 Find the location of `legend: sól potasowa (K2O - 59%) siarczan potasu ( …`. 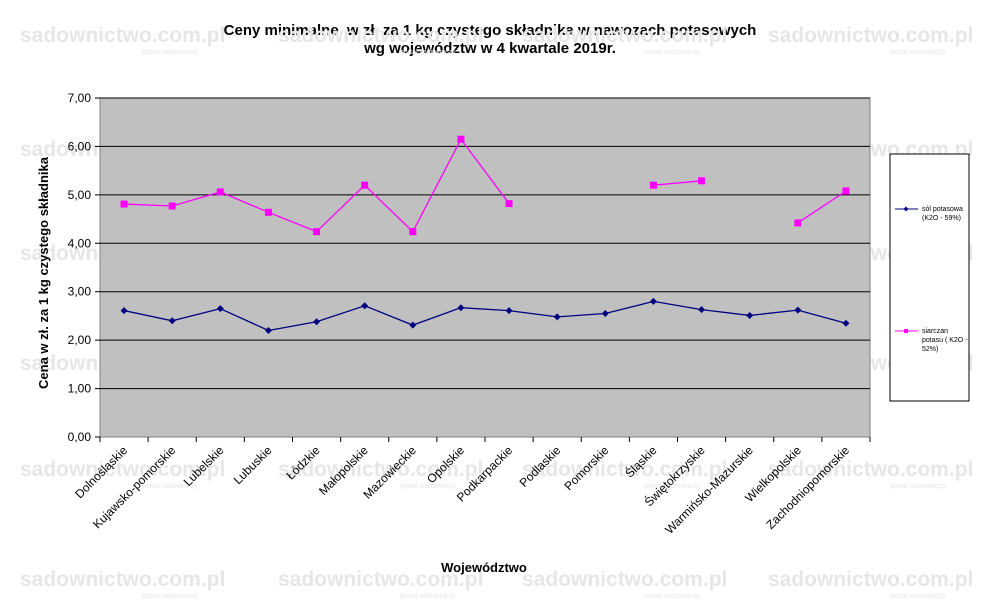

legend: sól potasowa (K2O - 59%) siarczan potasu ( … is located at coordinates (929, 277).